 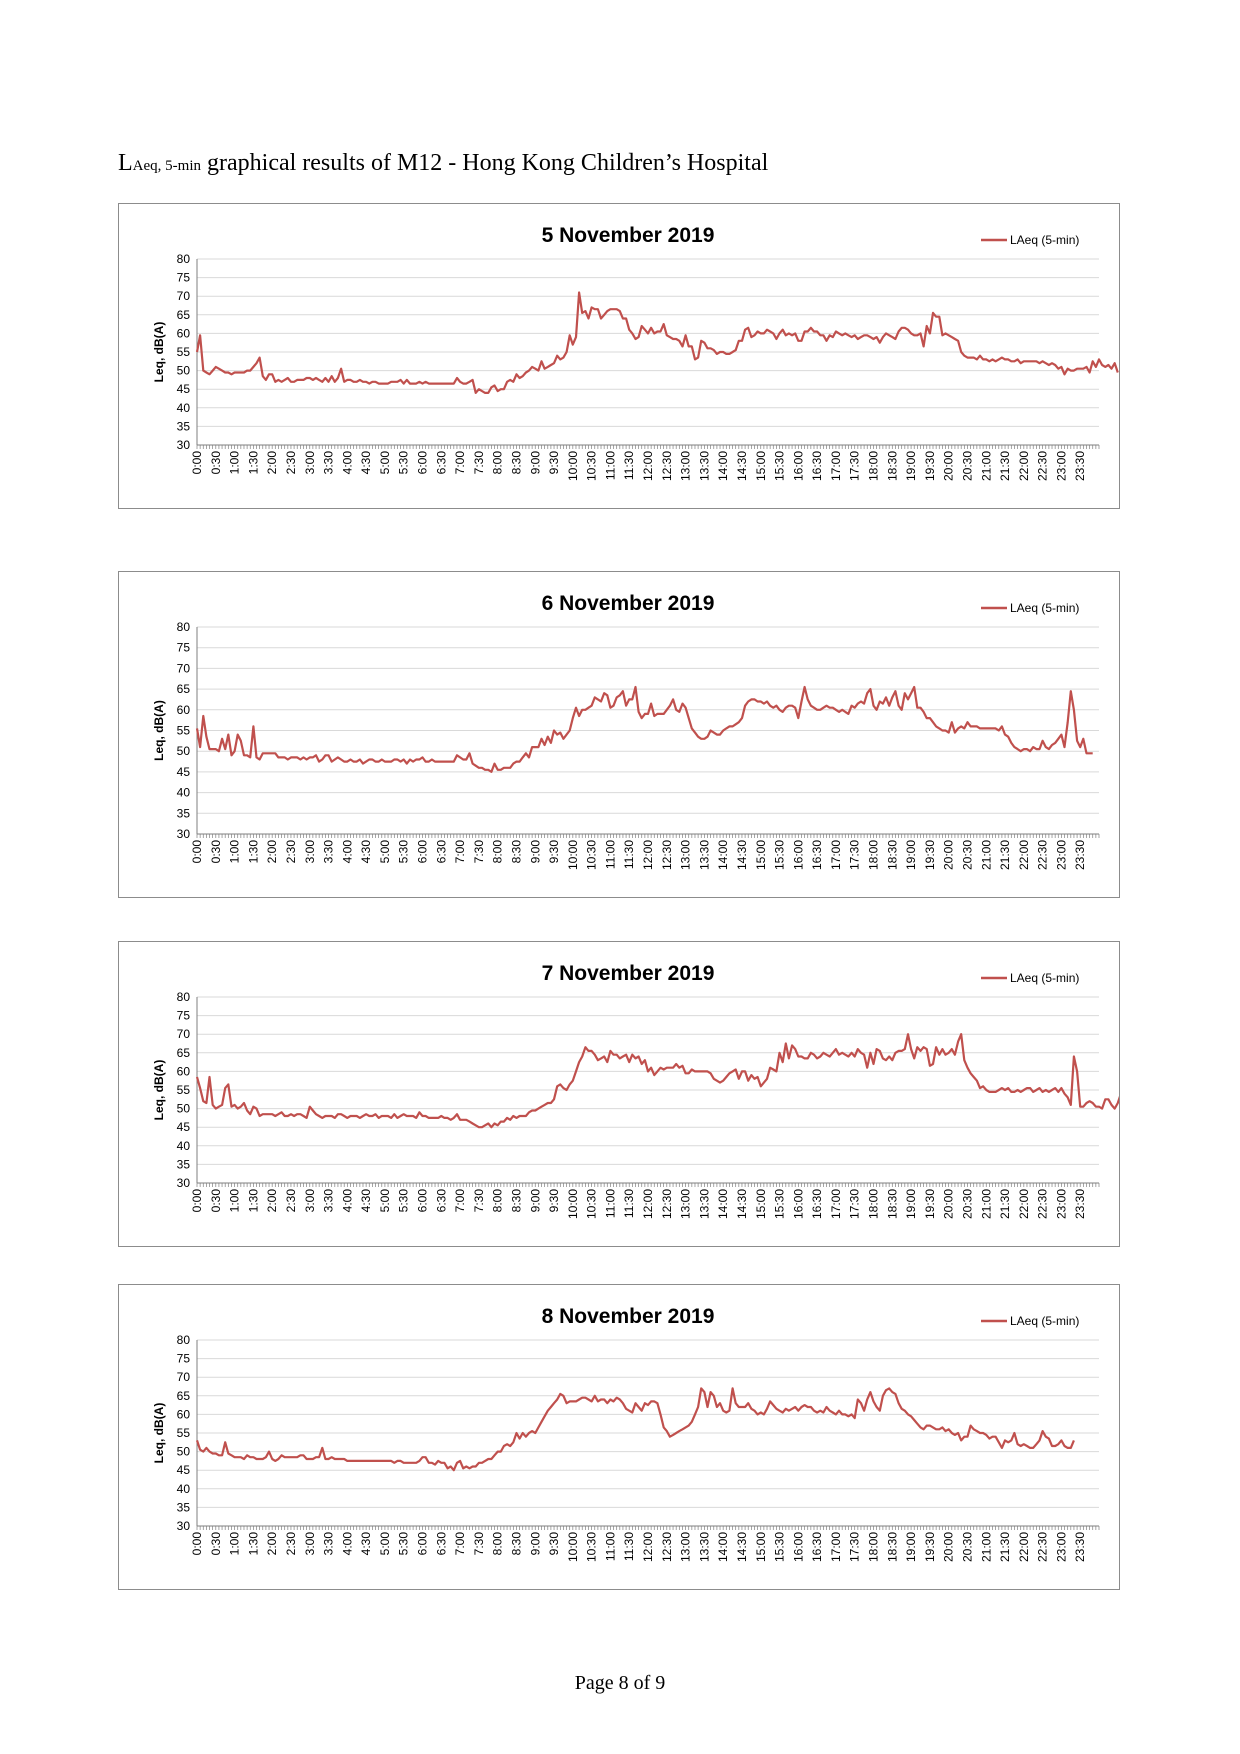 I want to click on x-tick-label: 4:30, so click(x=366, y=852).